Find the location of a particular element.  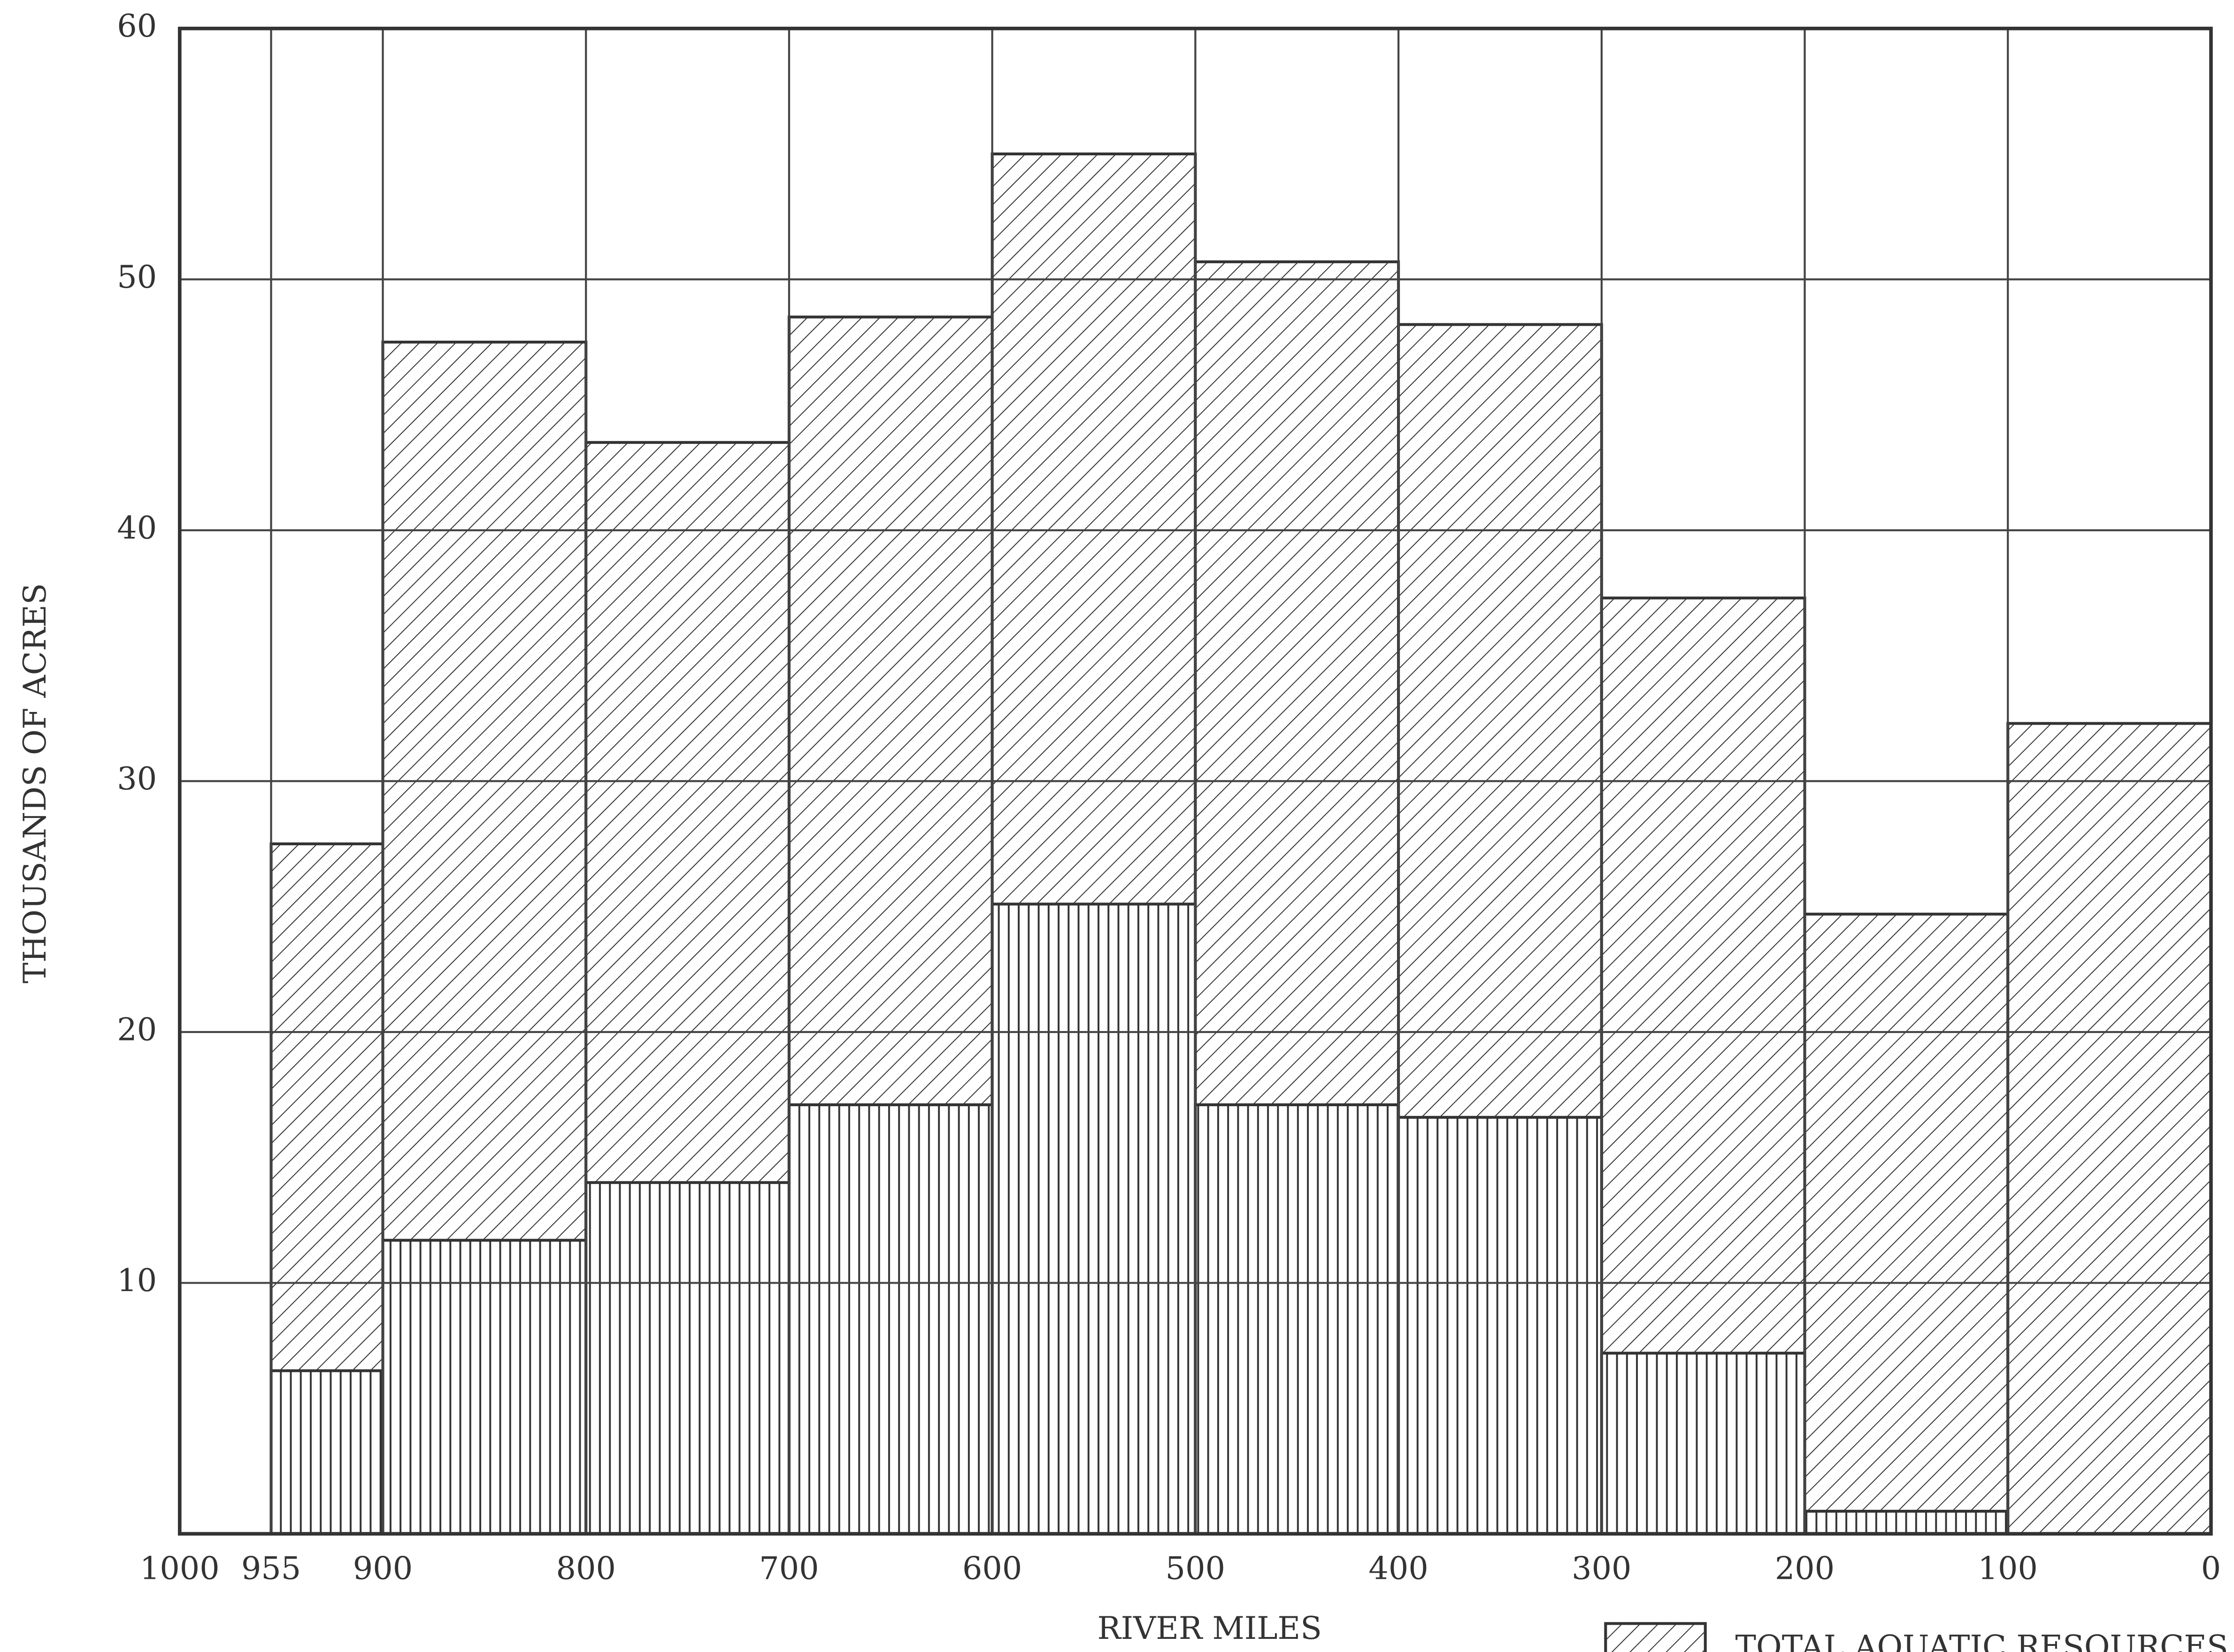

x-tick-label: 100 is located at coordinates (2008, 1568).